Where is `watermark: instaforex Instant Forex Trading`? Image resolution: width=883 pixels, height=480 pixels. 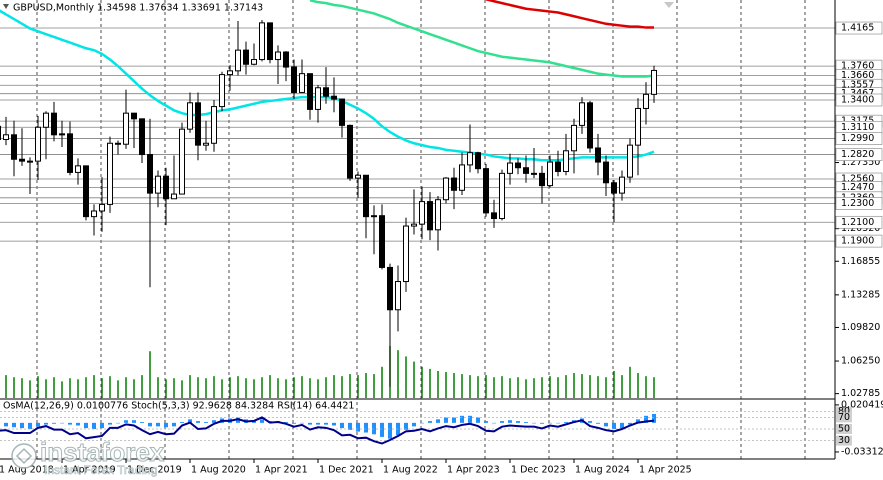 watermark: instaforex Instant Forex Trading is located at coordinates (88, 456).